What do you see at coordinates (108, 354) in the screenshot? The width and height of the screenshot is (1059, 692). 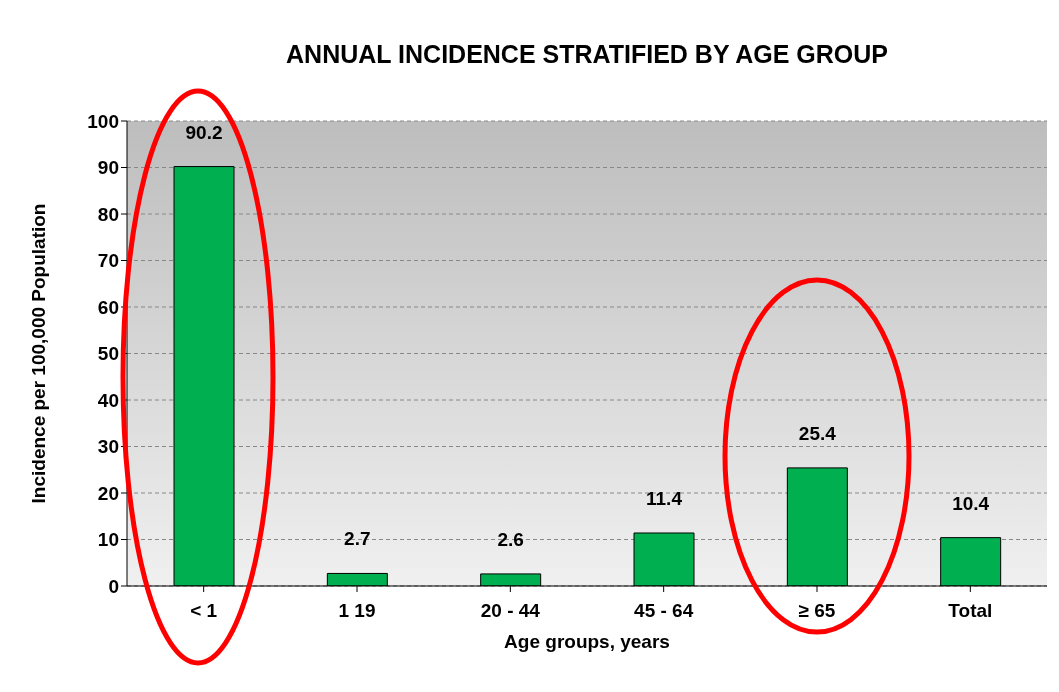 I see `y-tick-label: 50` at bounding box center [108, 354].